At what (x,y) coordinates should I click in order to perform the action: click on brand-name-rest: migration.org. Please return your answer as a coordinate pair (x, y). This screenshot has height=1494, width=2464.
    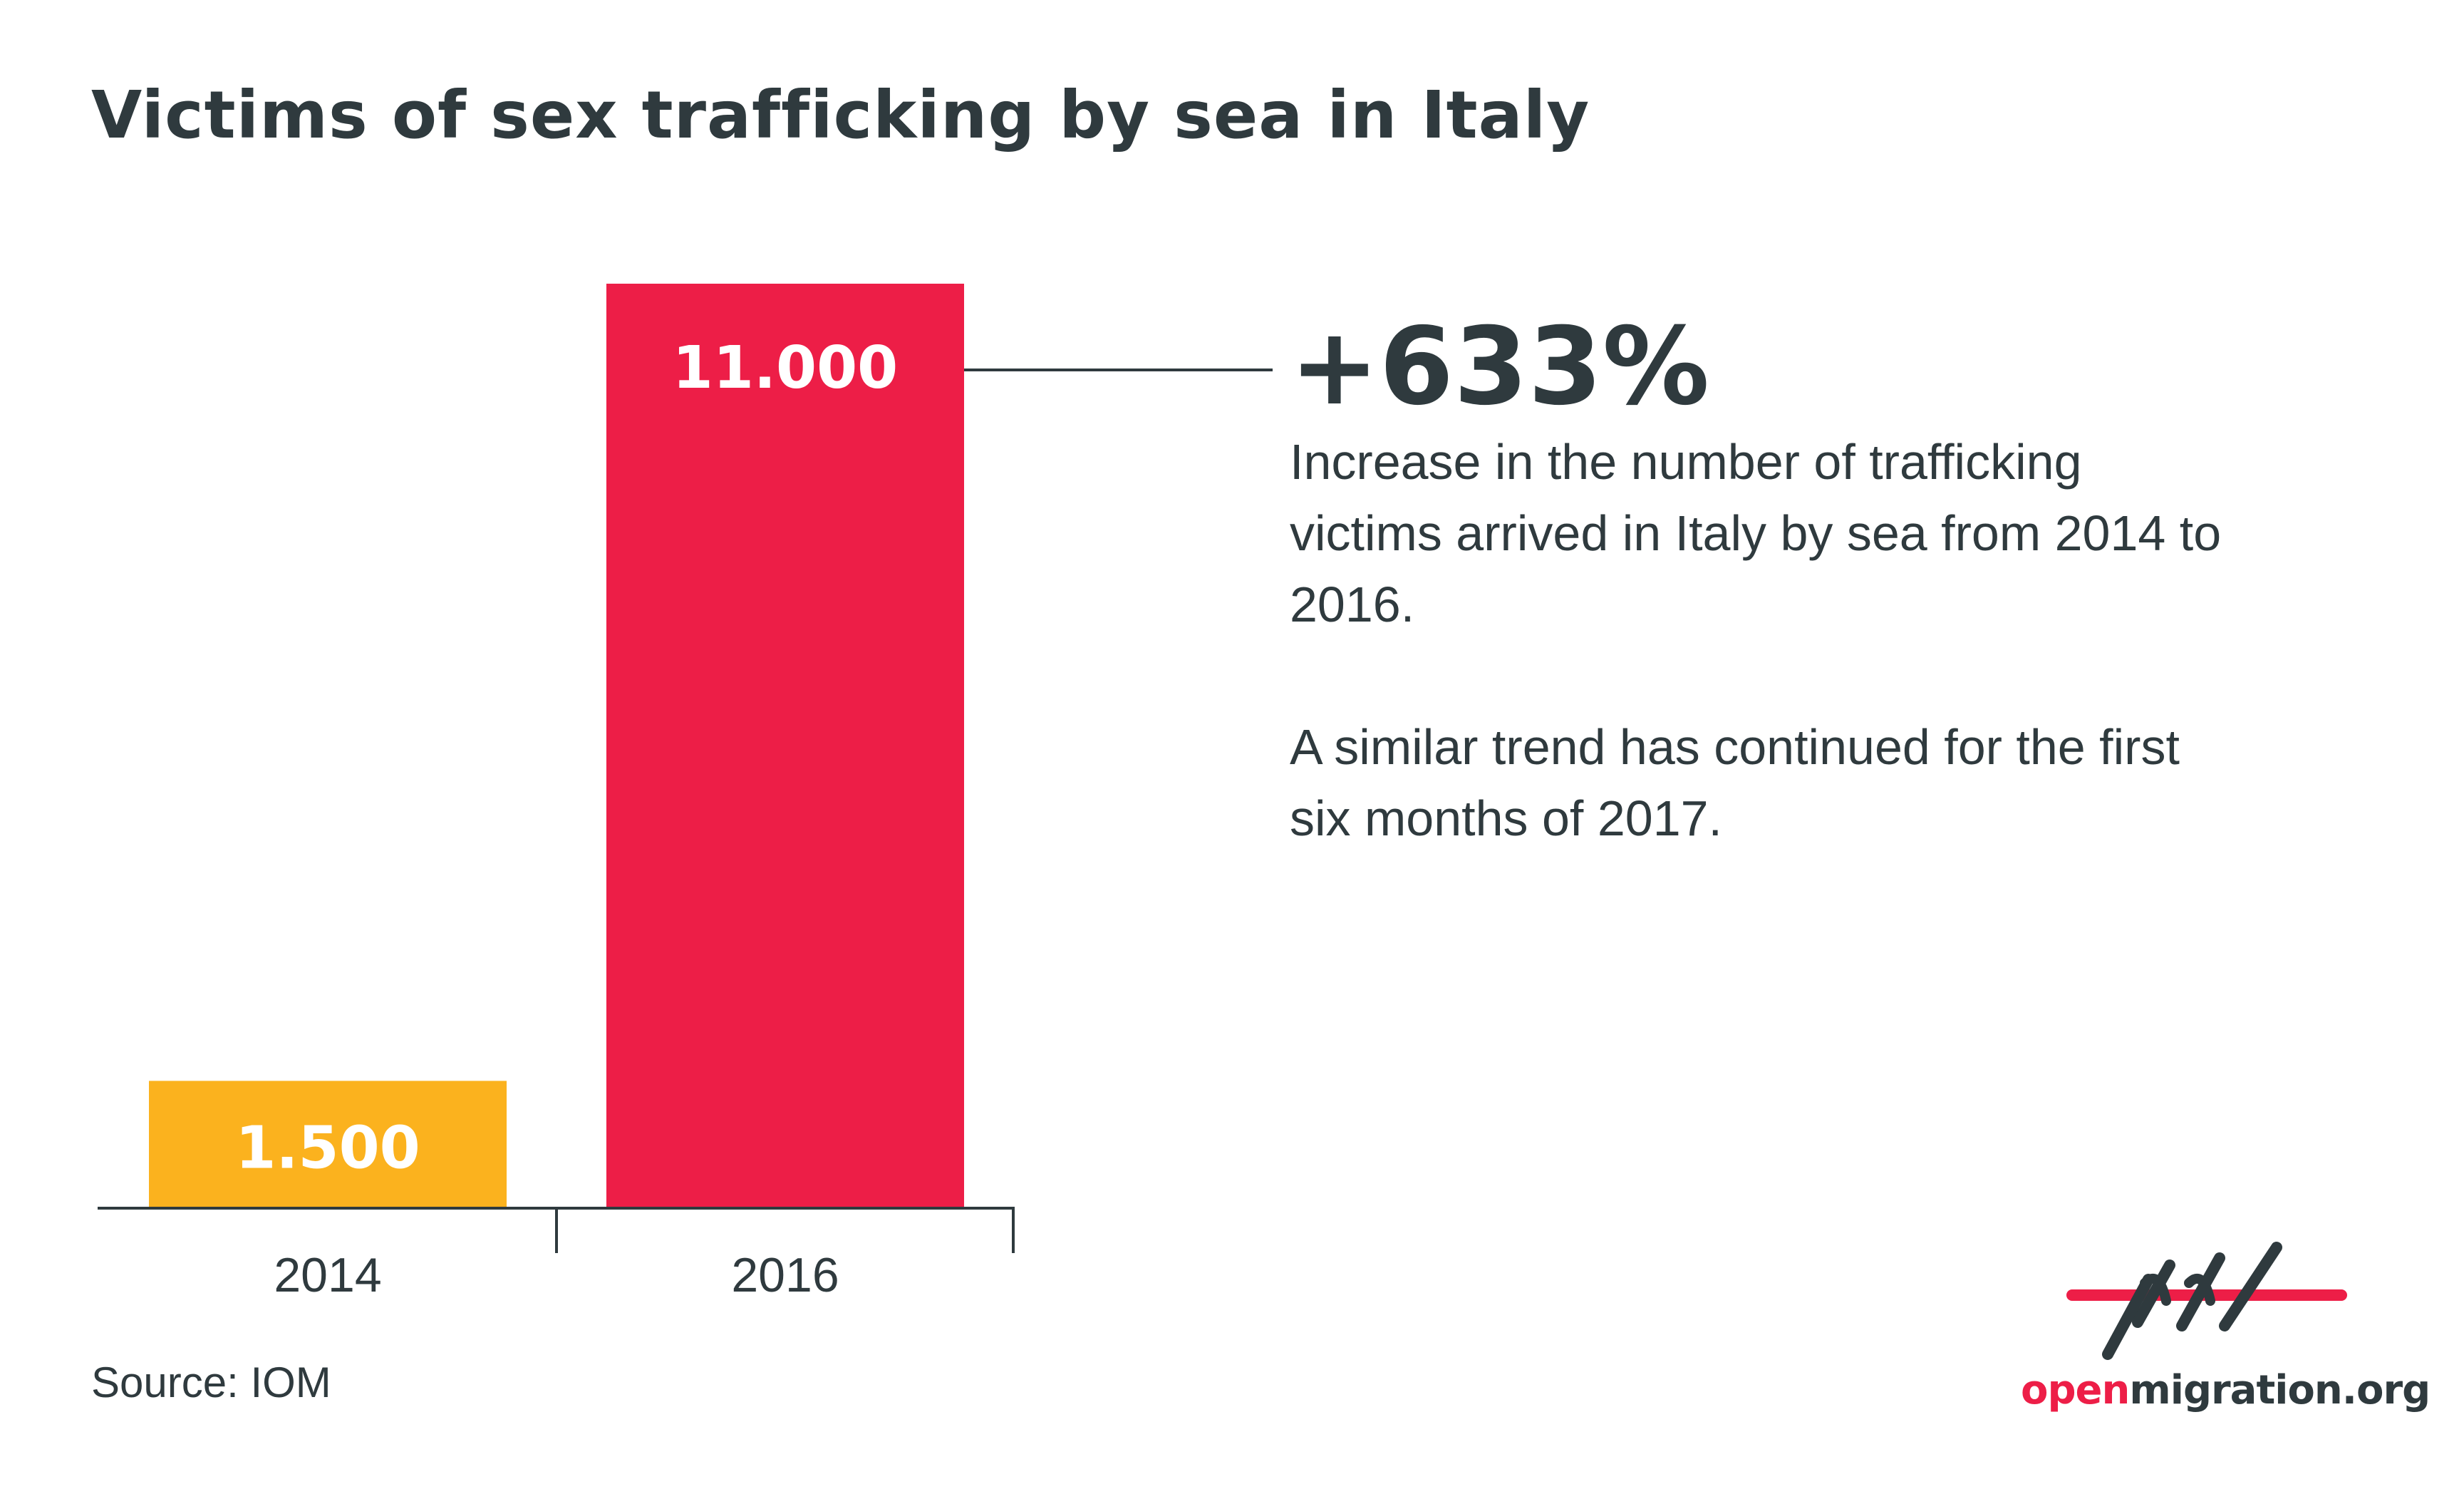
    Looking at the image, I should click on (2280, 1390).